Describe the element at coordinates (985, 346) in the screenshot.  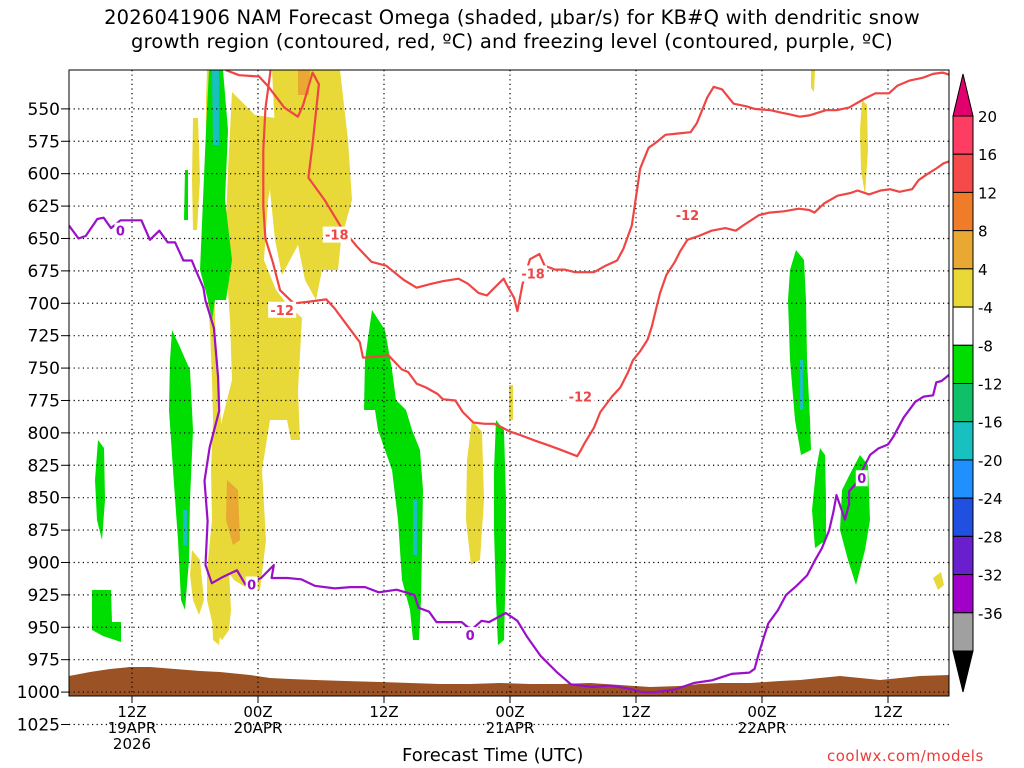
I see `colorbar-label: -8` at that location.